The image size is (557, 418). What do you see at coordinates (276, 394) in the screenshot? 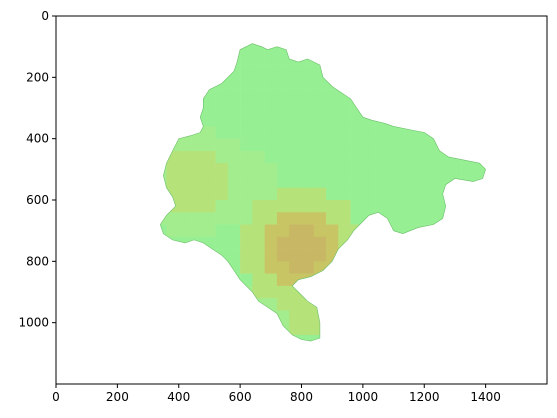
I see `x-axis: 0 200 400 600 800 1000 1200 1400` at bounding box center [276, 394].